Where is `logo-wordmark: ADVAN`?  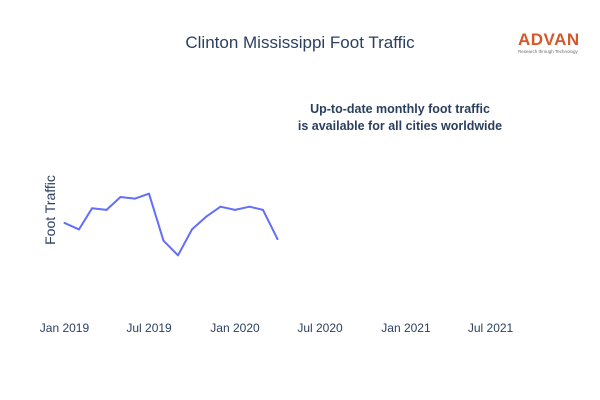 logo-wordmark: ADVAN is located at coordinates (549, 39).